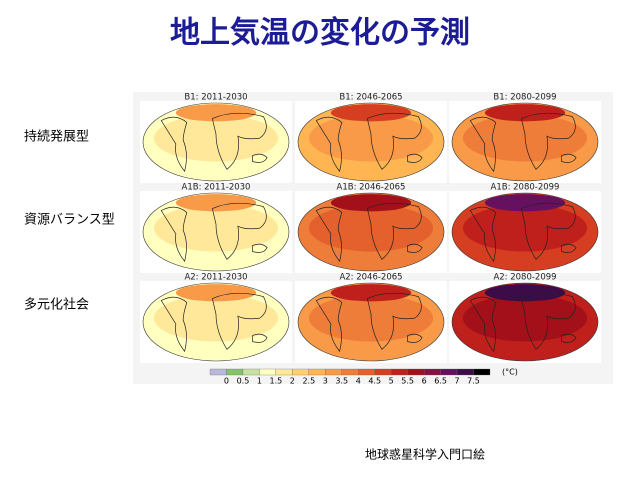 The height and width of the screenshot is (480, 640). I want to click on row-label: 資源バランス型, so click(69, 220).